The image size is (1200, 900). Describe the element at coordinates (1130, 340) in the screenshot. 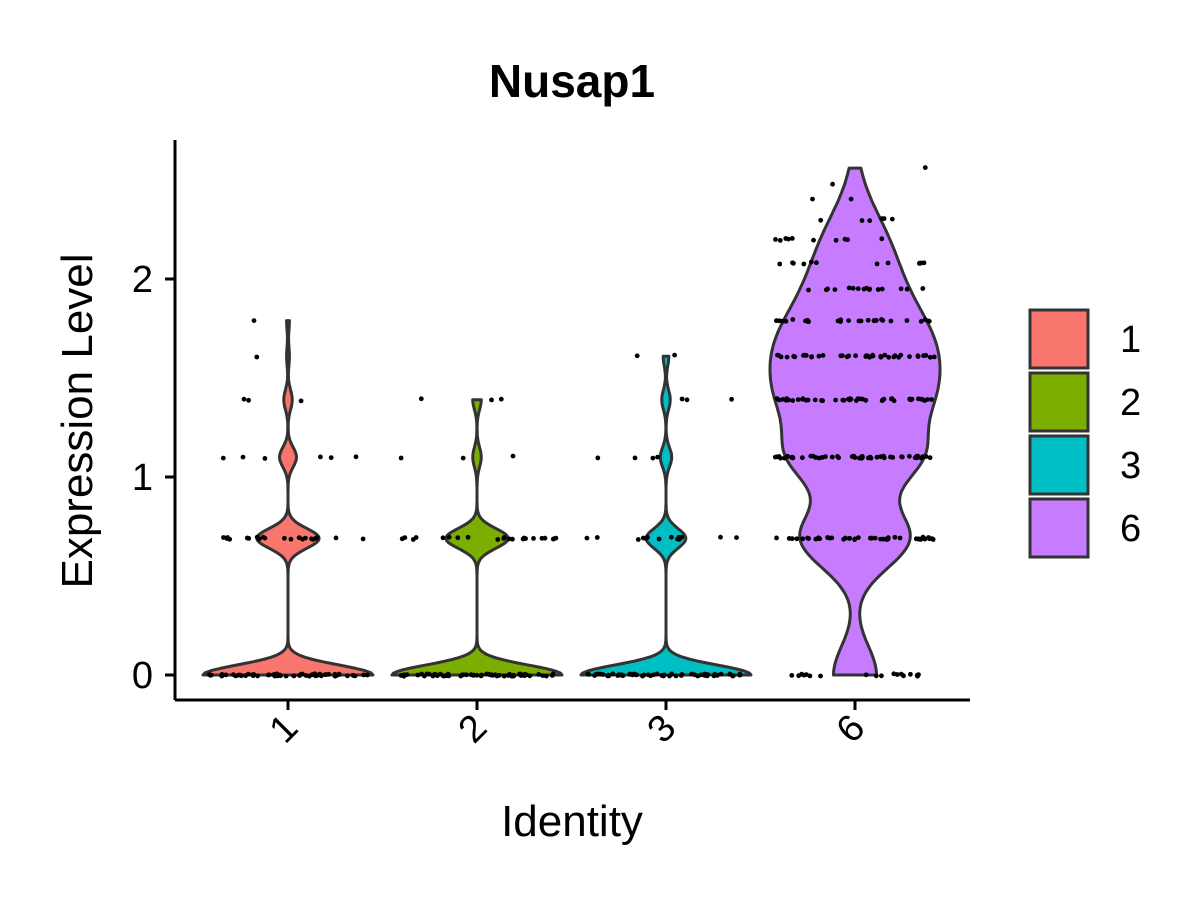

I see `legend-label-1: 1` at that location.